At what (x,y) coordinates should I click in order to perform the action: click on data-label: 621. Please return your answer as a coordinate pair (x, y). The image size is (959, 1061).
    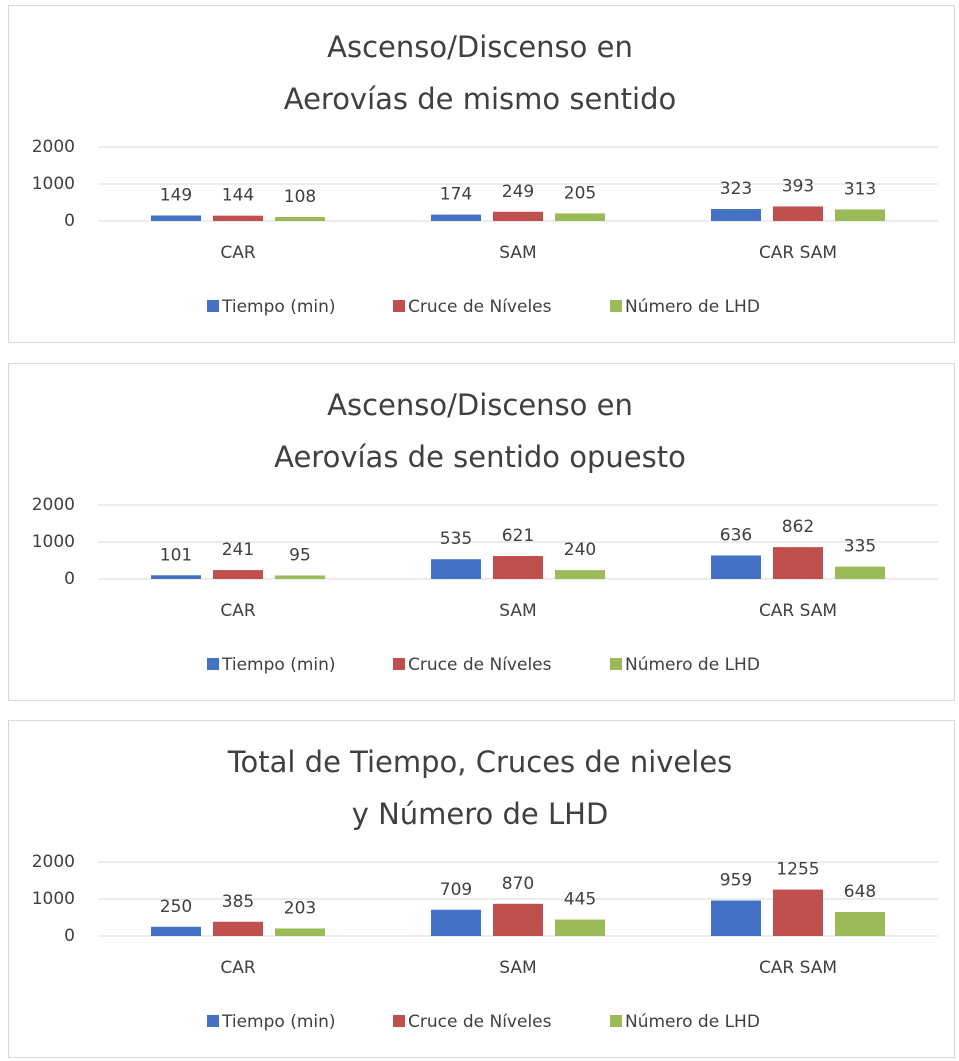
    Looking at the image, I should click on (518, 536).